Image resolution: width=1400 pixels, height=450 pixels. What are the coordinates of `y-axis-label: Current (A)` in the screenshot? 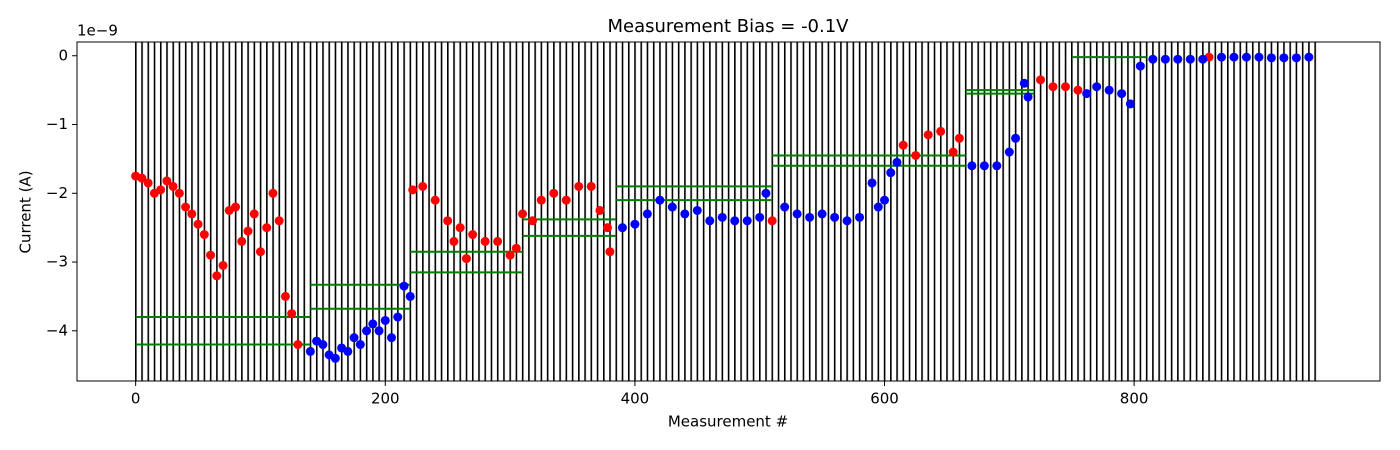 It's located at (26, 211).